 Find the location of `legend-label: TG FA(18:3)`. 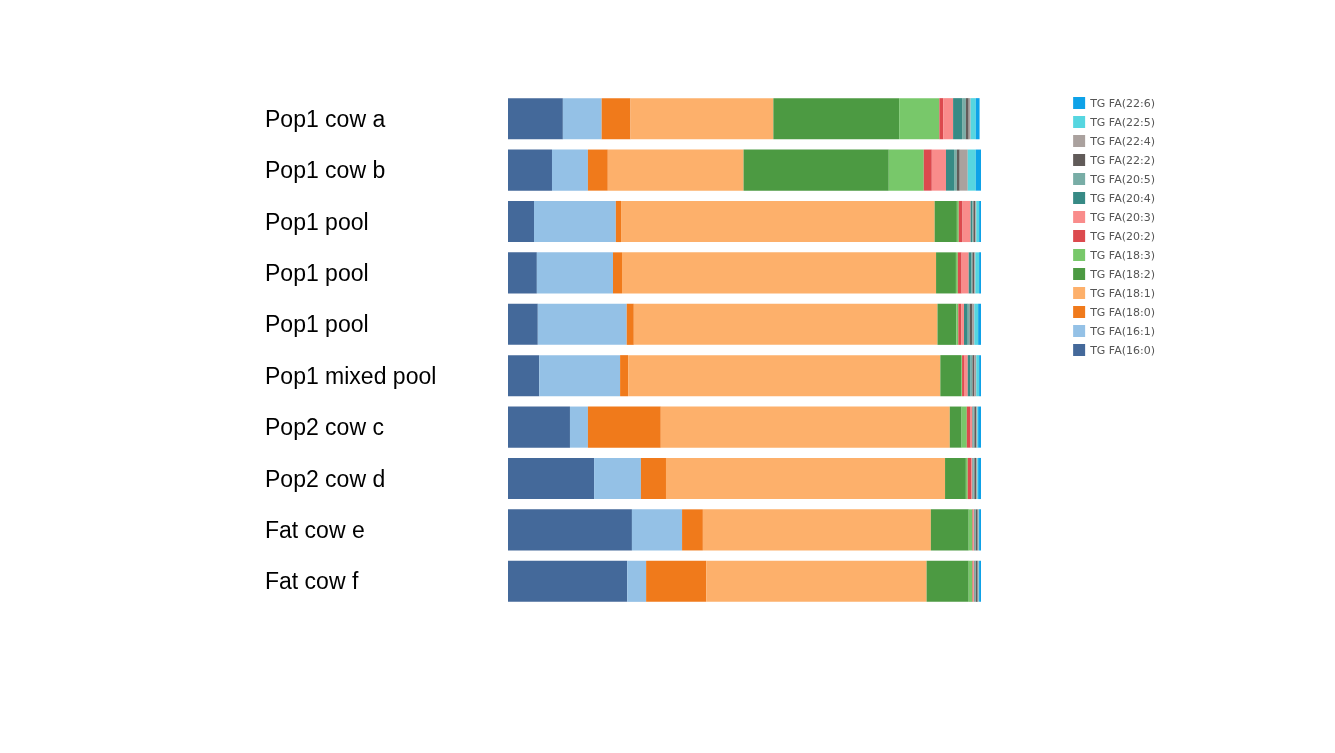

legend-label: TG FA(18:3) is located at coordinates (1122, 255).